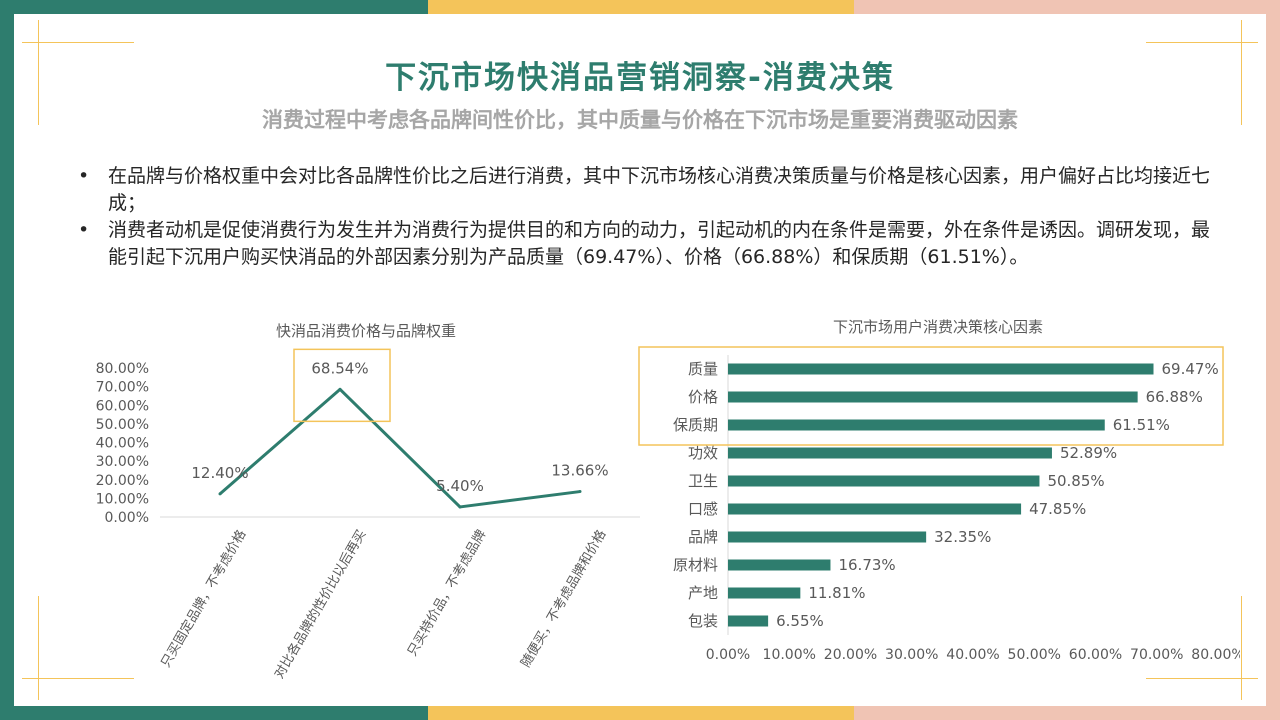 The height and width of the screenshot is (720, 1280). What do you see at coordinates (214, 713) in the screenshot?
I see `bottom-band-green` at bounding box center [214, 713].